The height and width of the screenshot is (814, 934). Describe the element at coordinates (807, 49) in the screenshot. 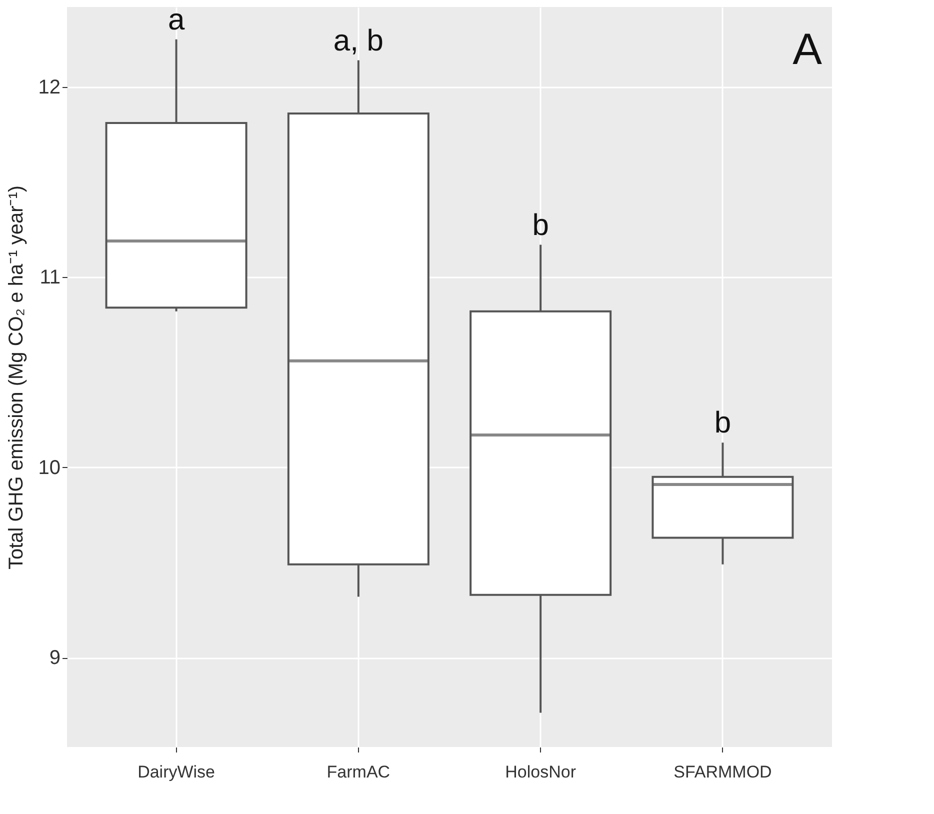

I see `annotation: A` at that location.